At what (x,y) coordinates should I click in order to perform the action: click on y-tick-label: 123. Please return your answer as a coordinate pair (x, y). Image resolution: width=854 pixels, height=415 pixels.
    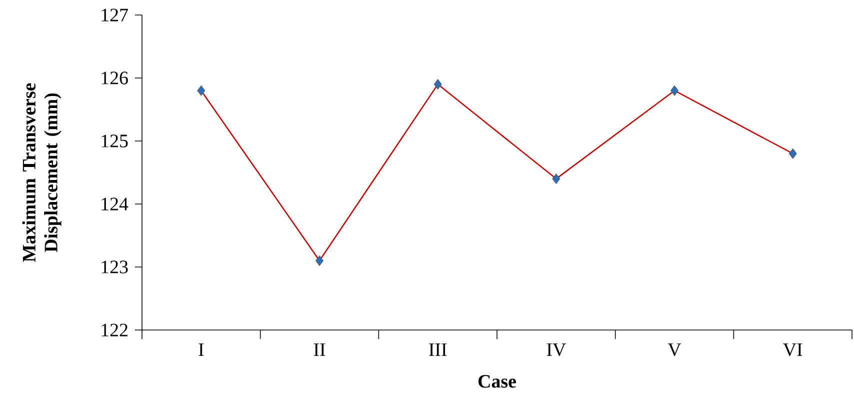
    Looking at the image, I should click on (115, 267).